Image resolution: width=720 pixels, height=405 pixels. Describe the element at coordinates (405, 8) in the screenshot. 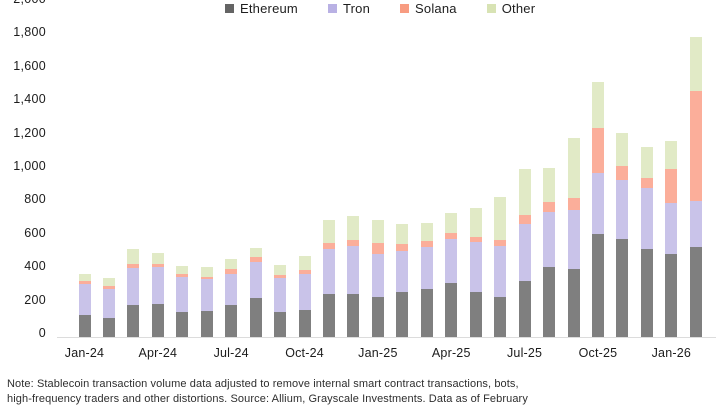

I see `legend-swatch-solana` at that location.